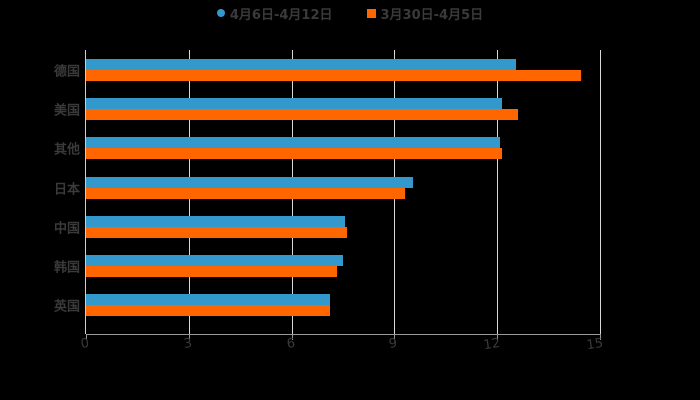  I want to click on y-category-label: 韩国, so click(66, 268).